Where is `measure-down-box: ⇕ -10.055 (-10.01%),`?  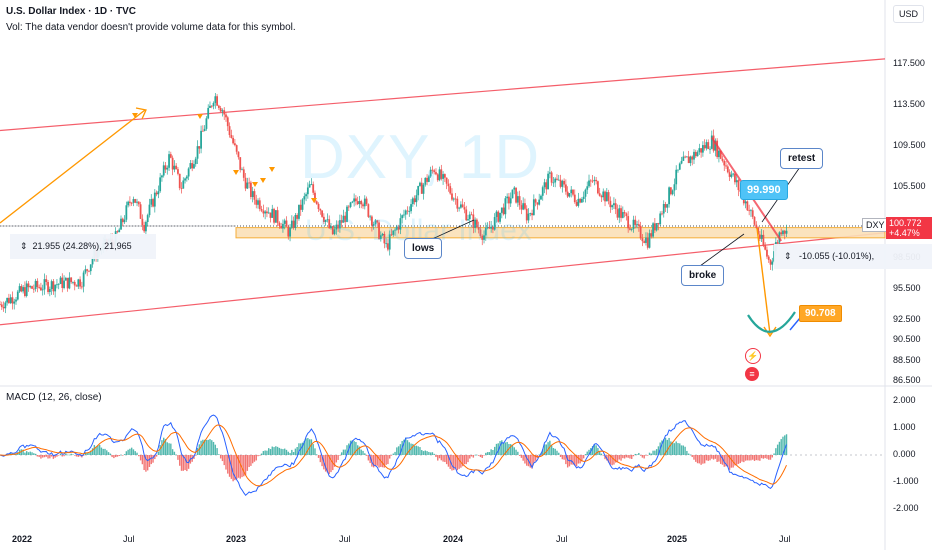
measure-down-box: ⇕ -10.055 (-10.01%), is located at coordinates (853, 256).